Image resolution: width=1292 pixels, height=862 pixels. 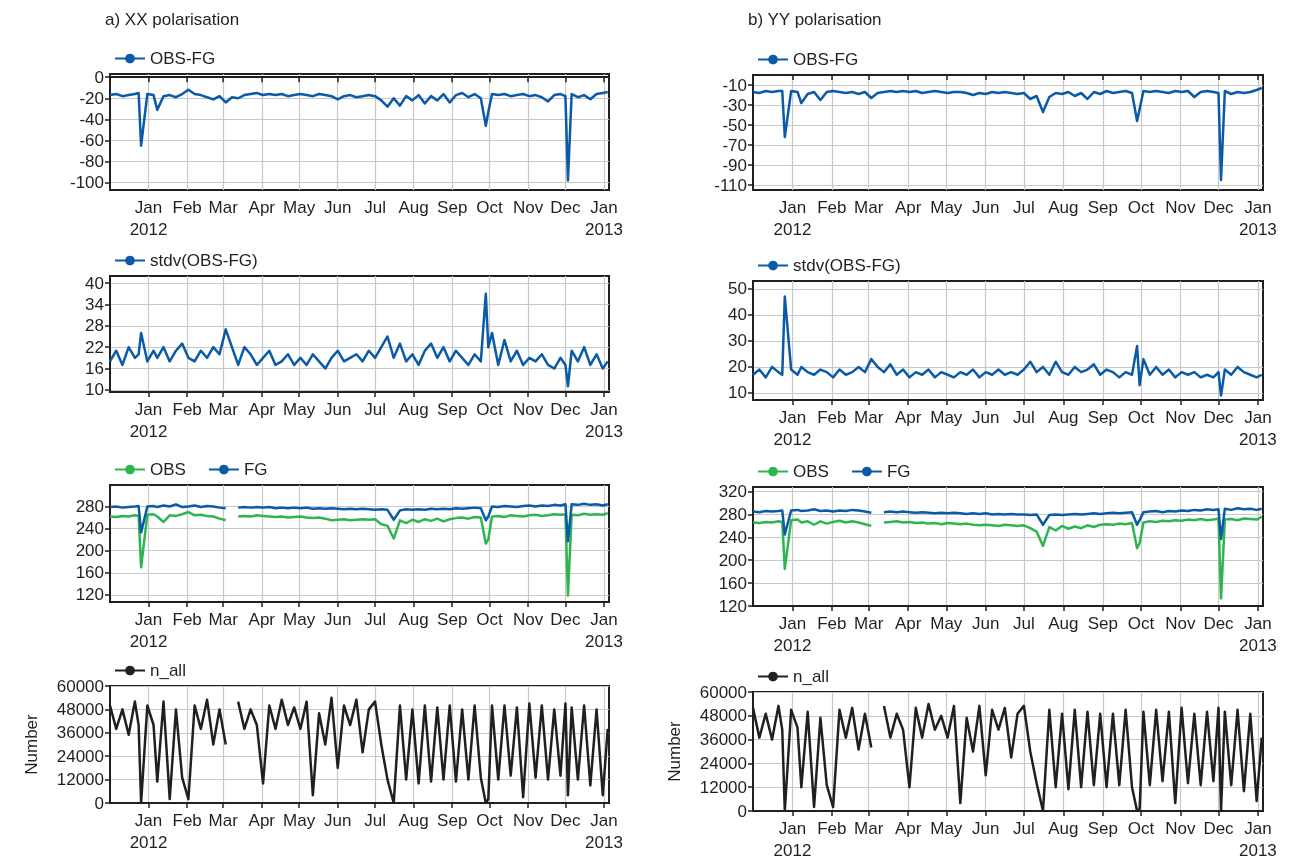 What do you see at coordinates (91, 98) in the screenshot?
I see `y-tick-label: -20` at bounding box center [91, 98].